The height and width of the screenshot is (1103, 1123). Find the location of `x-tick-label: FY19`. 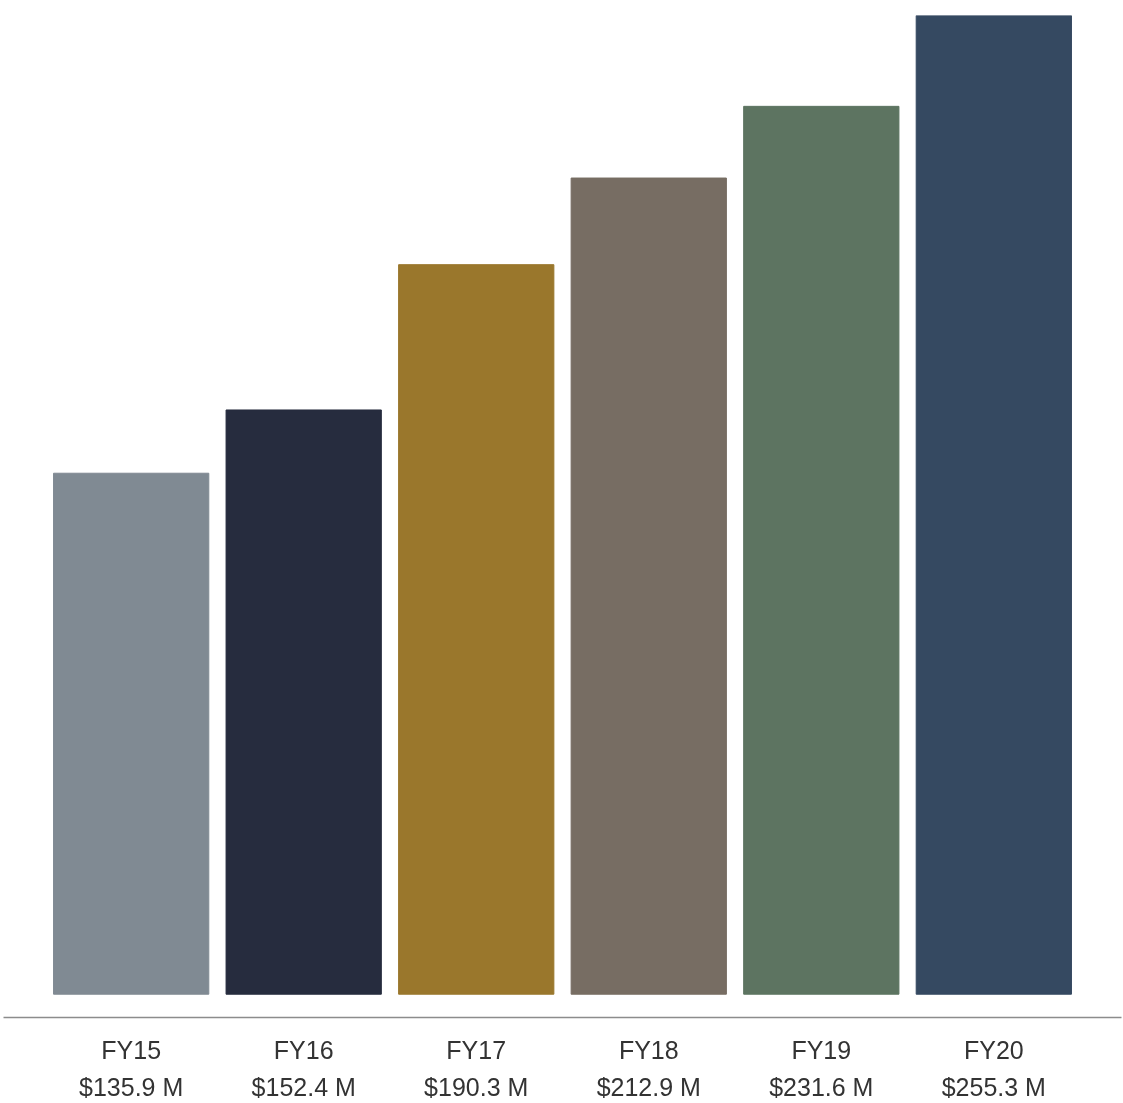

x-tick-label: FY19 is located at coordinates (821, 1049).